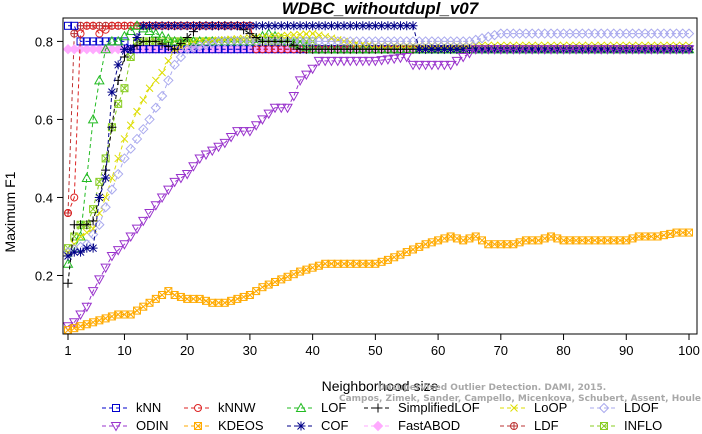 Image resolution: width=702 pixels, height=434 pixels. What do you see at coordinates (241, 425) in the screenshot?
I see `legend-label: KDEOS` at bounding box center [241, 425].